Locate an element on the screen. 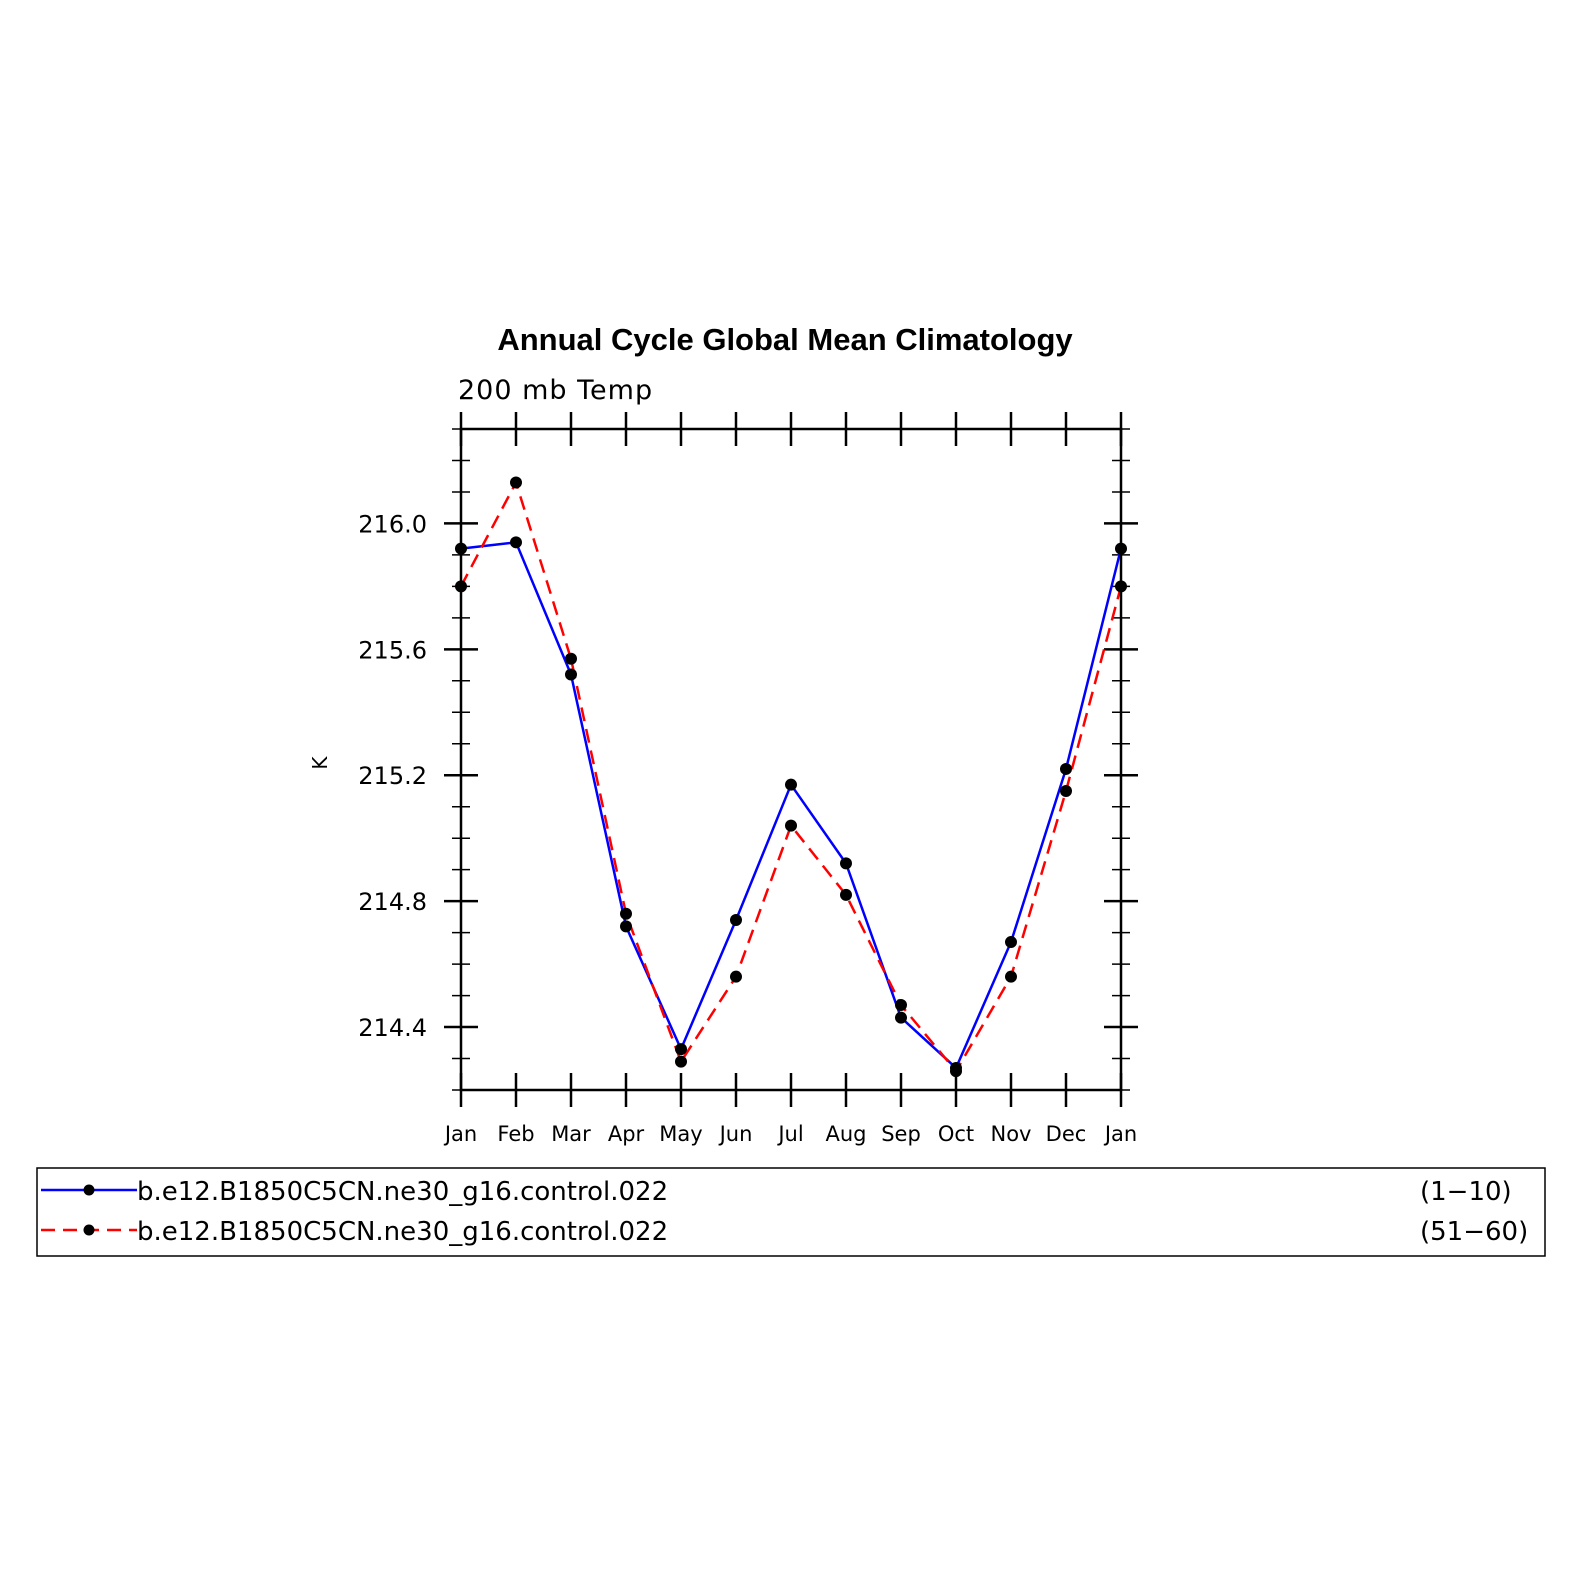  x-tick-label: Jul is located at coordinates (789, 1134).